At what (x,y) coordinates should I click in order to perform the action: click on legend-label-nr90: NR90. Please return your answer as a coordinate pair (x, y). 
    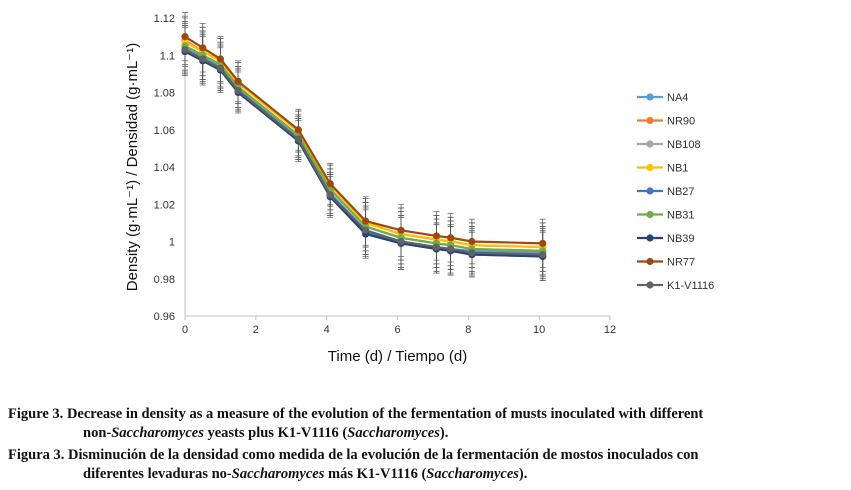
    Looking at the image, I should click on (681, 122).